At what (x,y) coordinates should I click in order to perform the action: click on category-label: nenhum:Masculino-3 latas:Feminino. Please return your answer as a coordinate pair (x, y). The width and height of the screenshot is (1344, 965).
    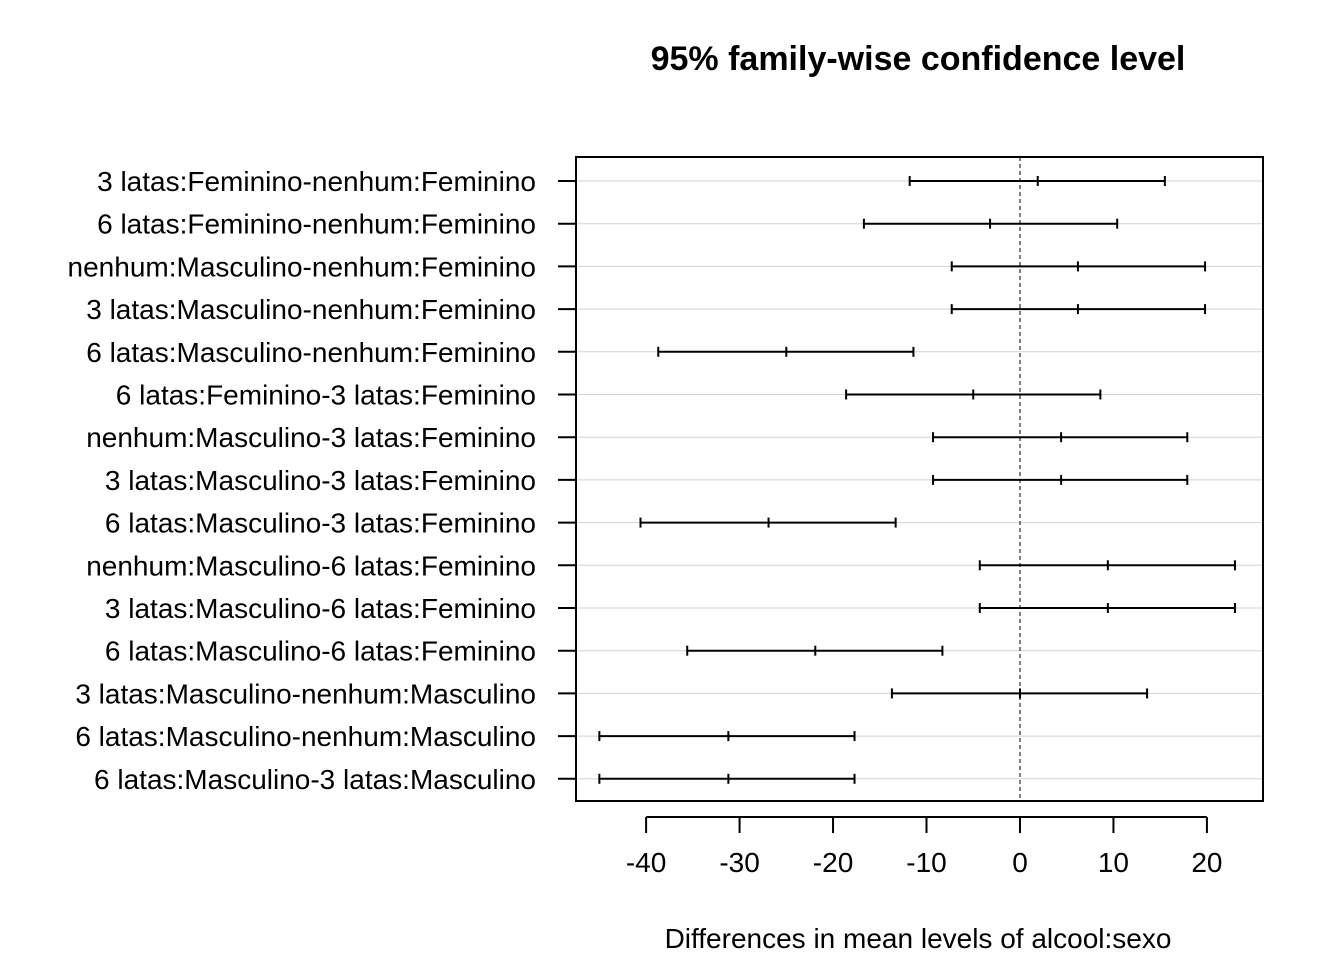
    Looking at the image, I should click on (311, 437).